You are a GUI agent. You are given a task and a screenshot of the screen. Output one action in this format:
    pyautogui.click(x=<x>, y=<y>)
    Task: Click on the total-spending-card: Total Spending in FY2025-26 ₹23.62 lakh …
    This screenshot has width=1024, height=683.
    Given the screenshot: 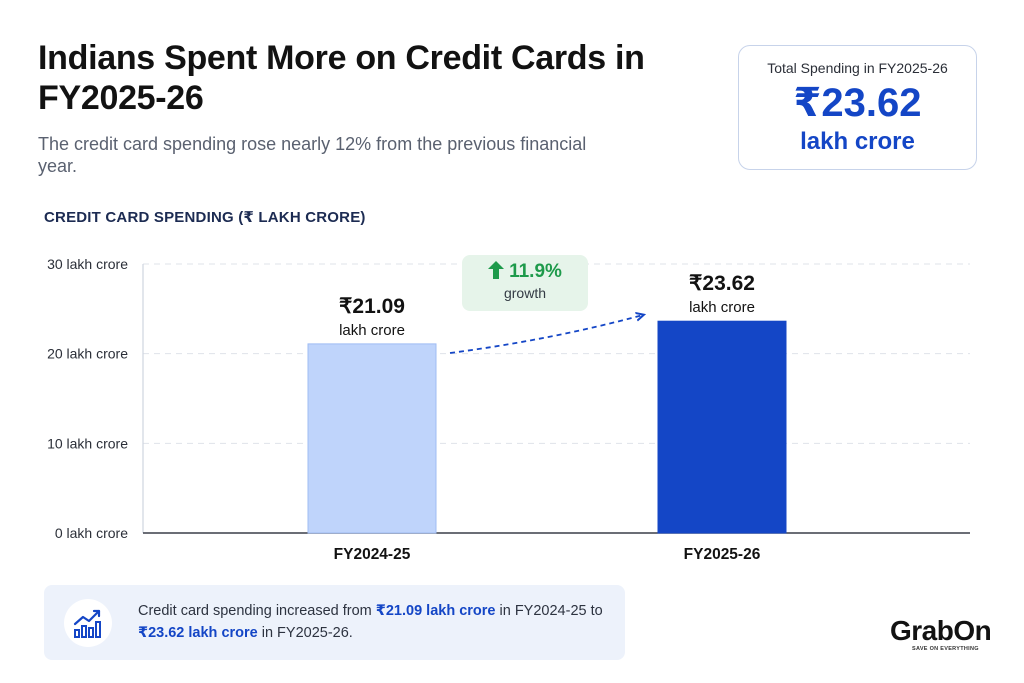 What is the action you would take?
    pyautogui.click(x=857, y=107)
    